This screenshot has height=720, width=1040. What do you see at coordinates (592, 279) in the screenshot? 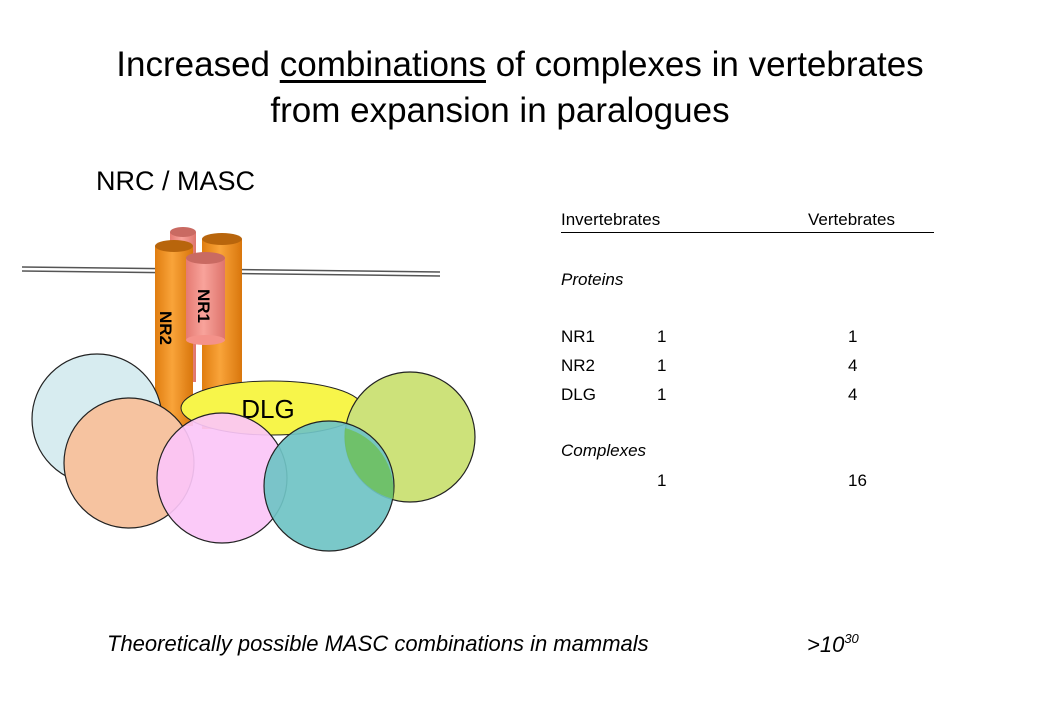
I see `proteins-label: Proteins` at bounding box center [592, 279].